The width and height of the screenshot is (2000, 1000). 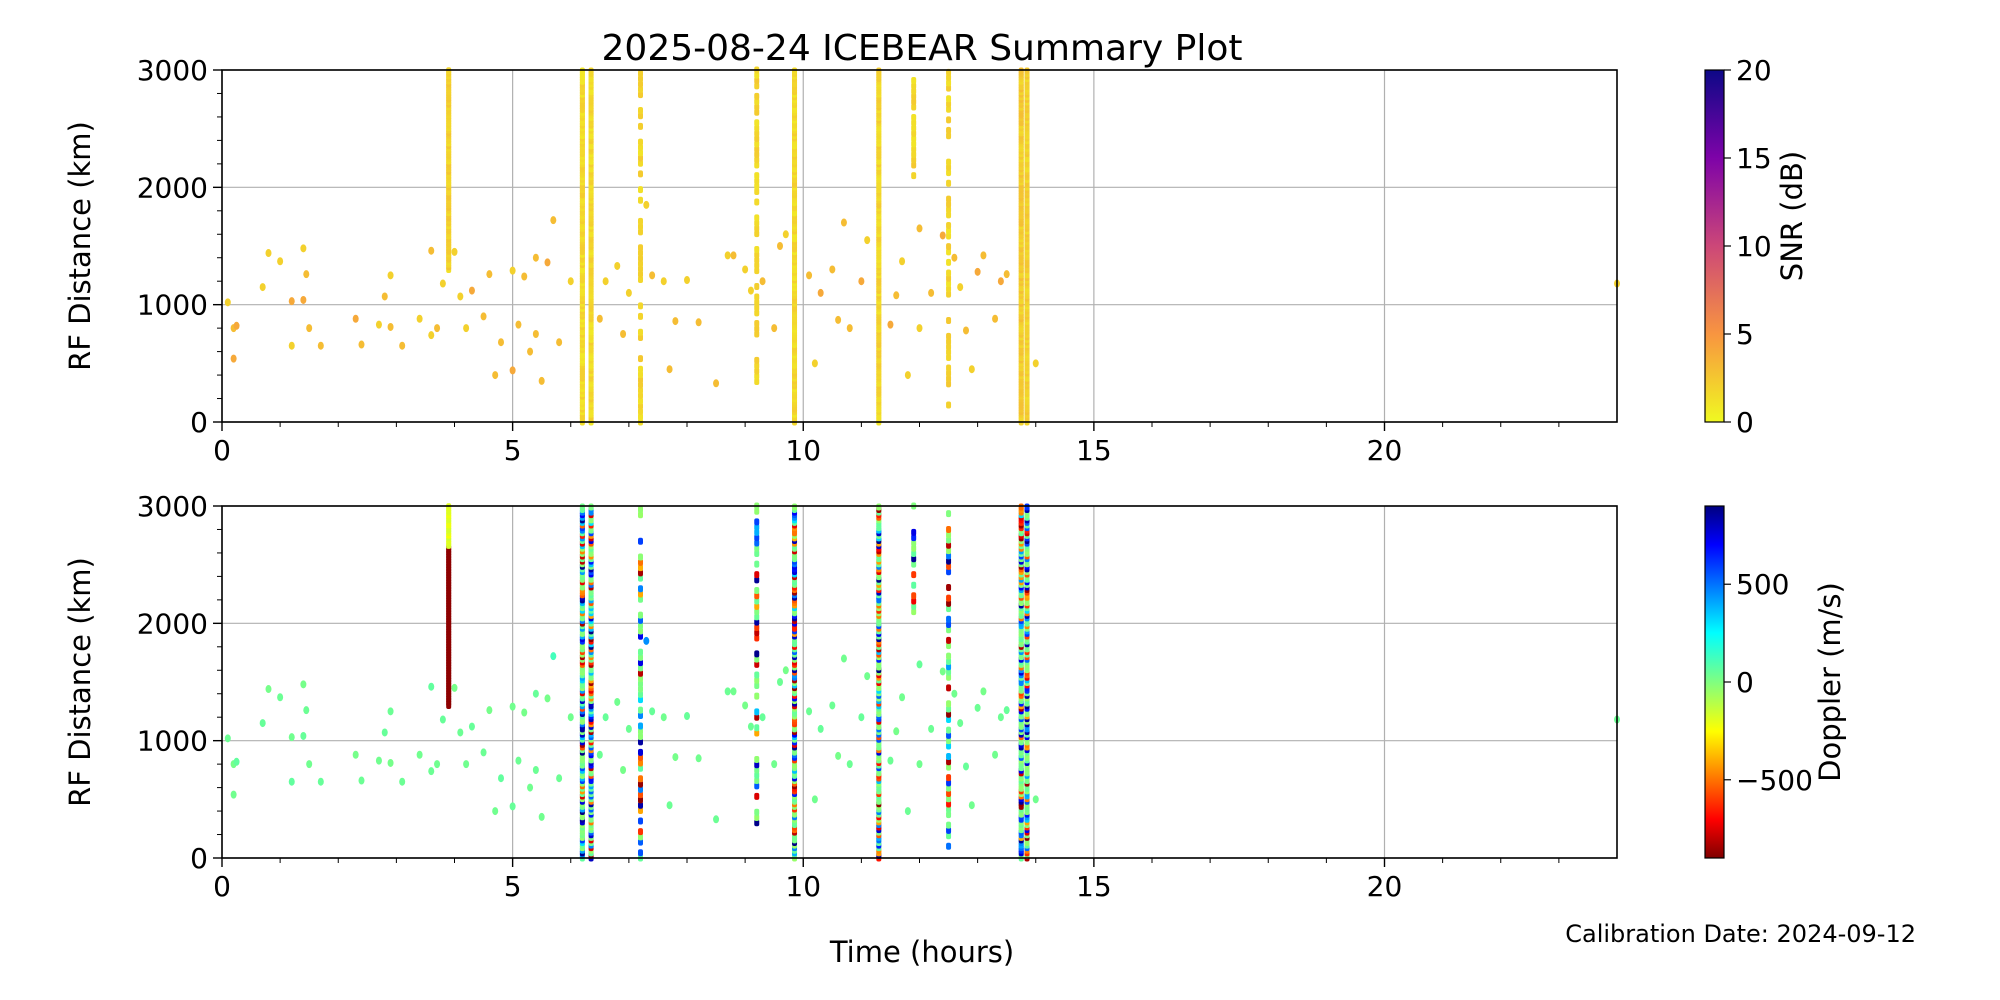 I want to click on x-tick-label: 10, so click(x=803, y=450).